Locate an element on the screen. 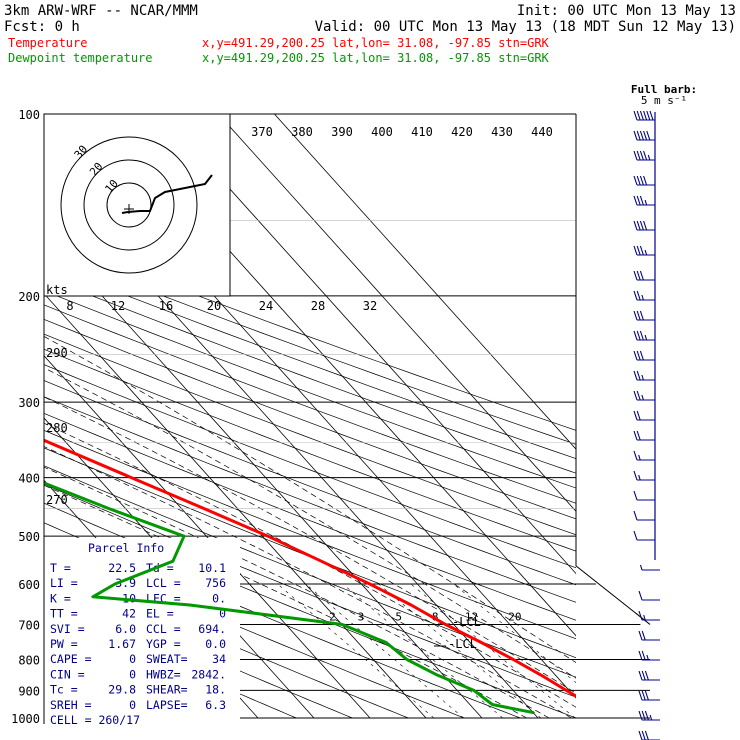 The height and width of the screenshot is (740, 740). hodograph-ring-label: 10 is located at coordinates (111, 186).